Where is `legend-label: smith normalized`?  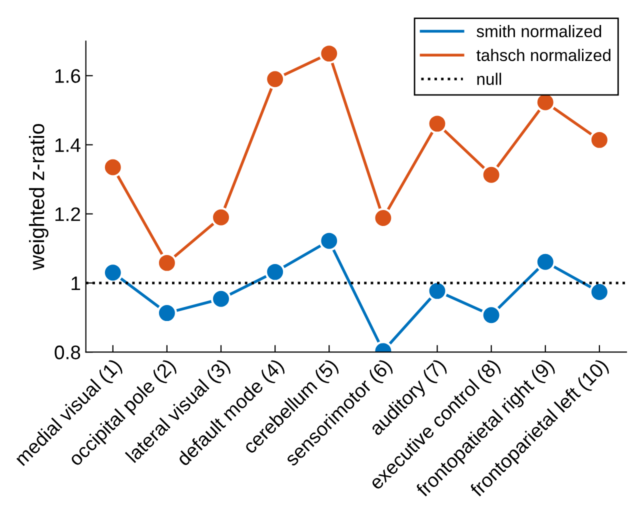
legend-label: smith normalized is located at coordinates (539, 31).